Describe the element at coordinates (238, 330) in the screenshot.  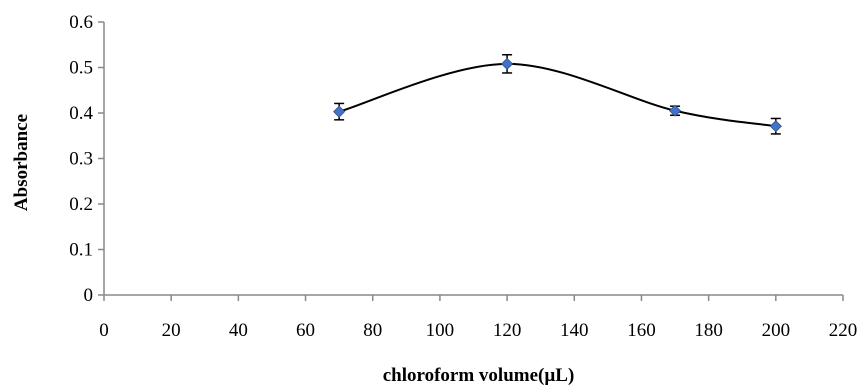
I see `x-tick-label: 40` at that location.